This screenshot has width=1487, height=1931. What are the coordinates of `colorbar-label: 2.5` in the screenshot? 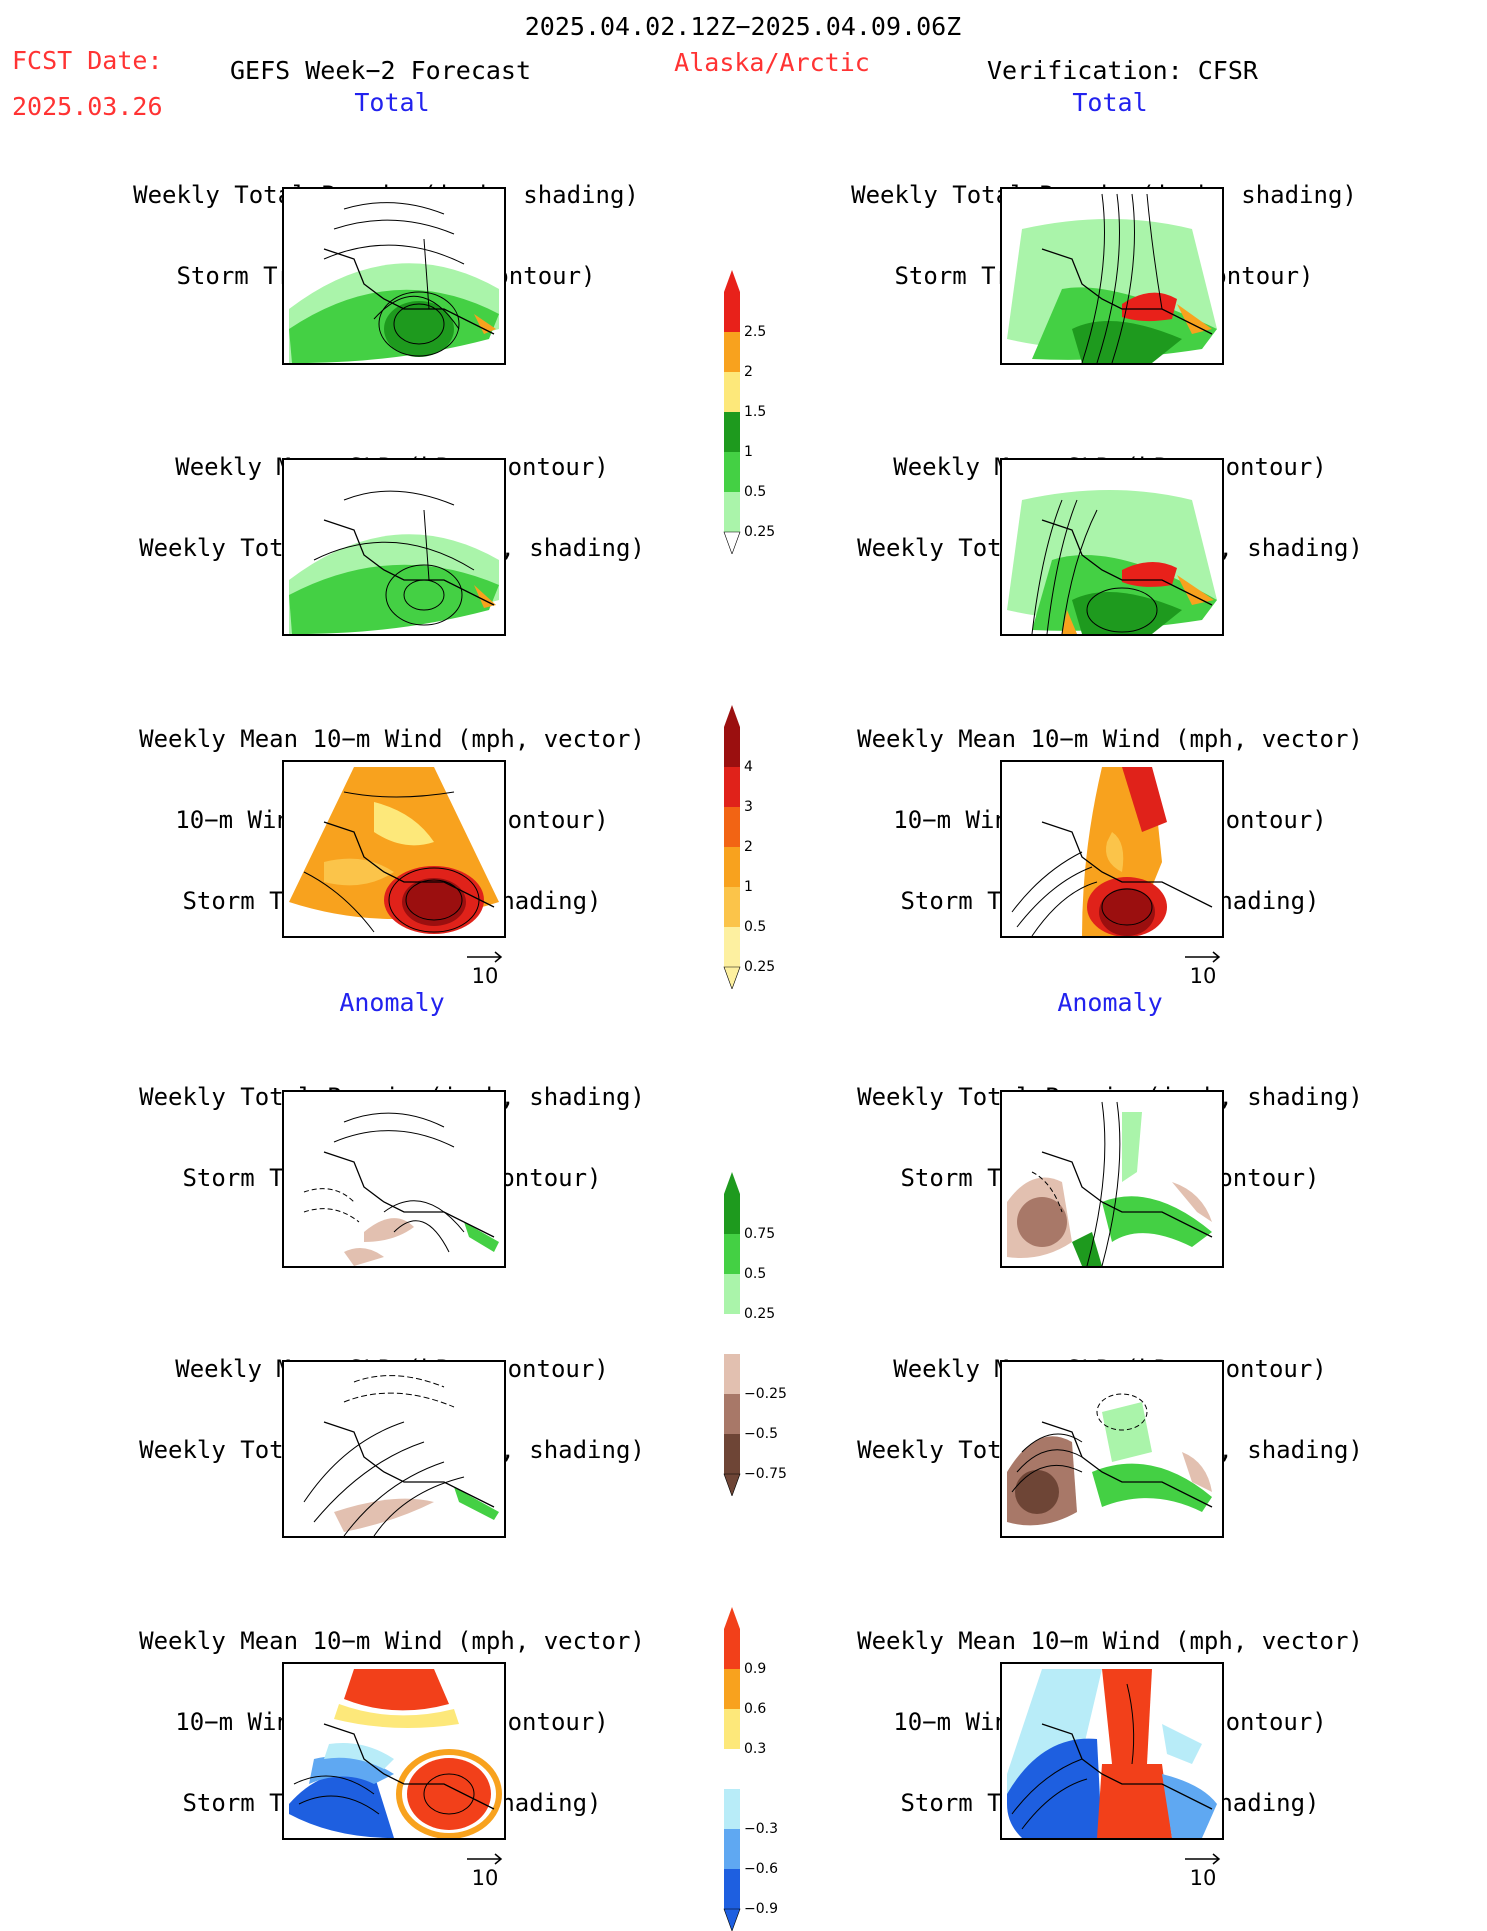 It's located at (755, 332).